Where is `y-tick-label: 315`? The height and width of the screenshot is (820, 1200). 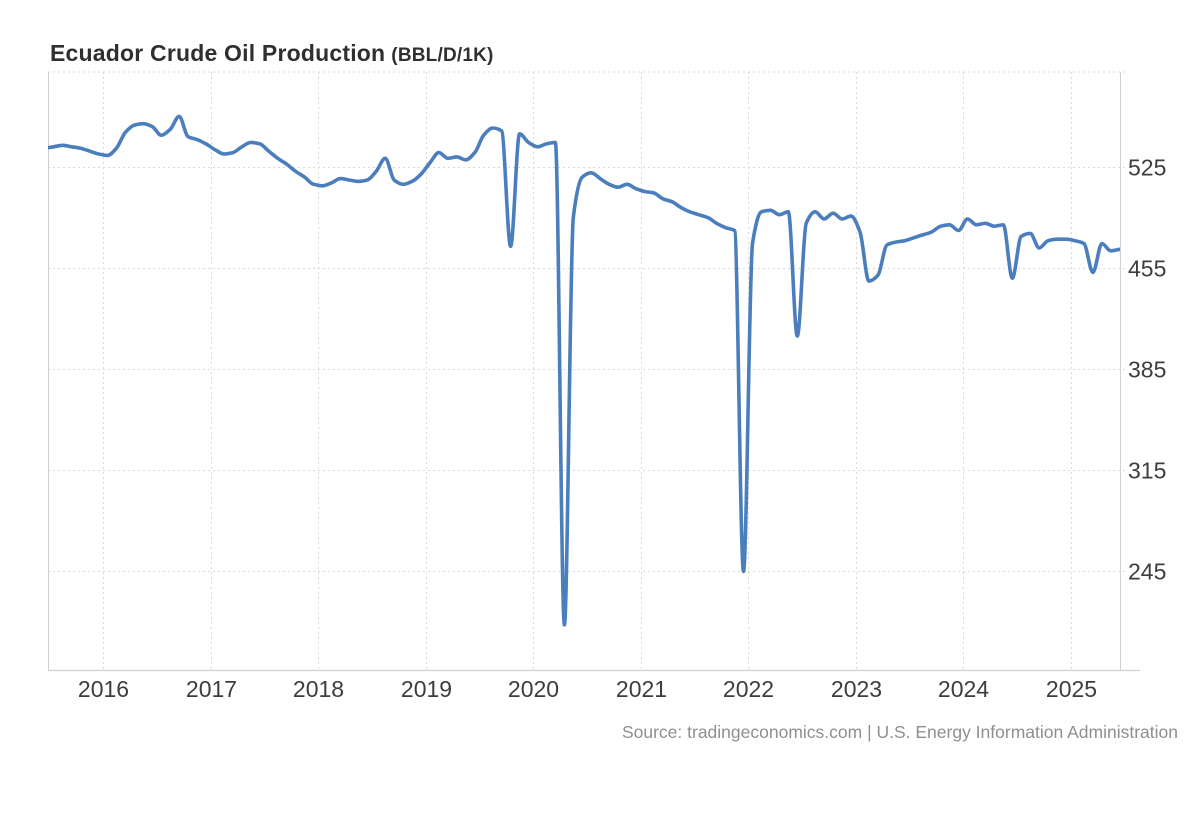
y-tick-label: 315 is located at coordinates (1147, 471).